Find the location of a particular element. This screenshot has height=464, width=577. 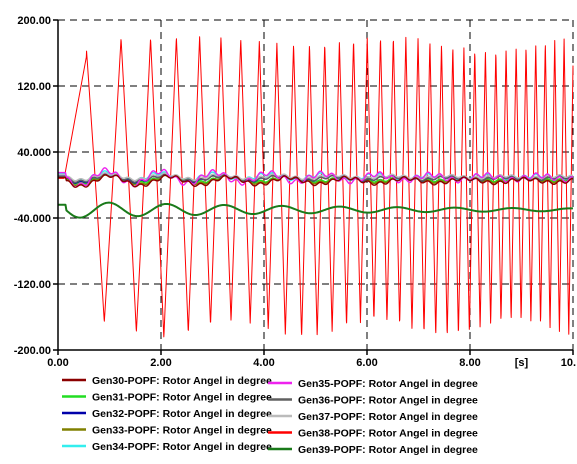

y-tick-label: -200.00 is located at coordinates (32, 351).